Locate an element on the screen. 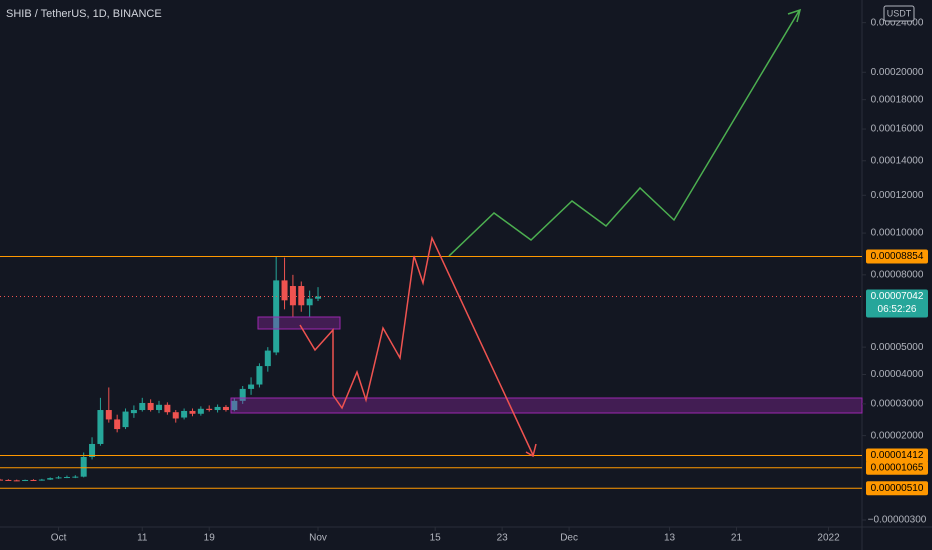 The width and height of the screenshot is (932, 550). currency-label: USDT is located at coordinates (899, 13).